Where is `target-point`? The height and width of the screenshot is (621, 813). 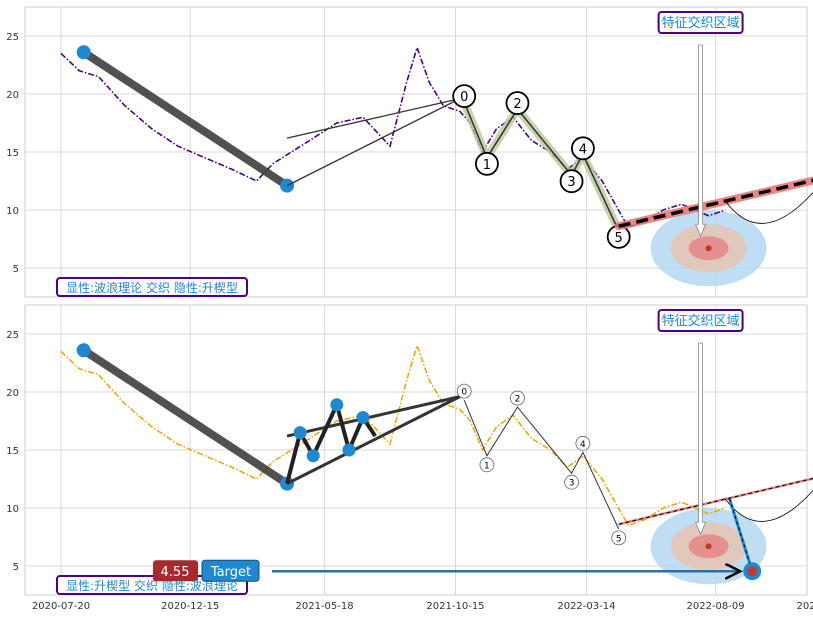
target-point is located at coordinates (752, 571).